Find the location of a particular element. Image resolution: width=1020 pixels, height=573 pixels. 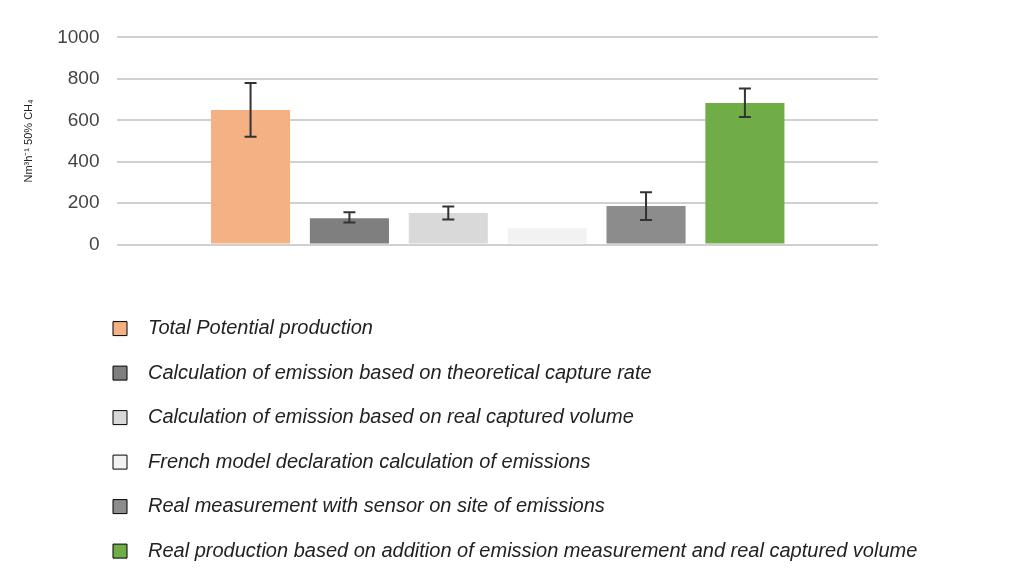

y-tick-label: 1000 is located at coordinates (78, 36).